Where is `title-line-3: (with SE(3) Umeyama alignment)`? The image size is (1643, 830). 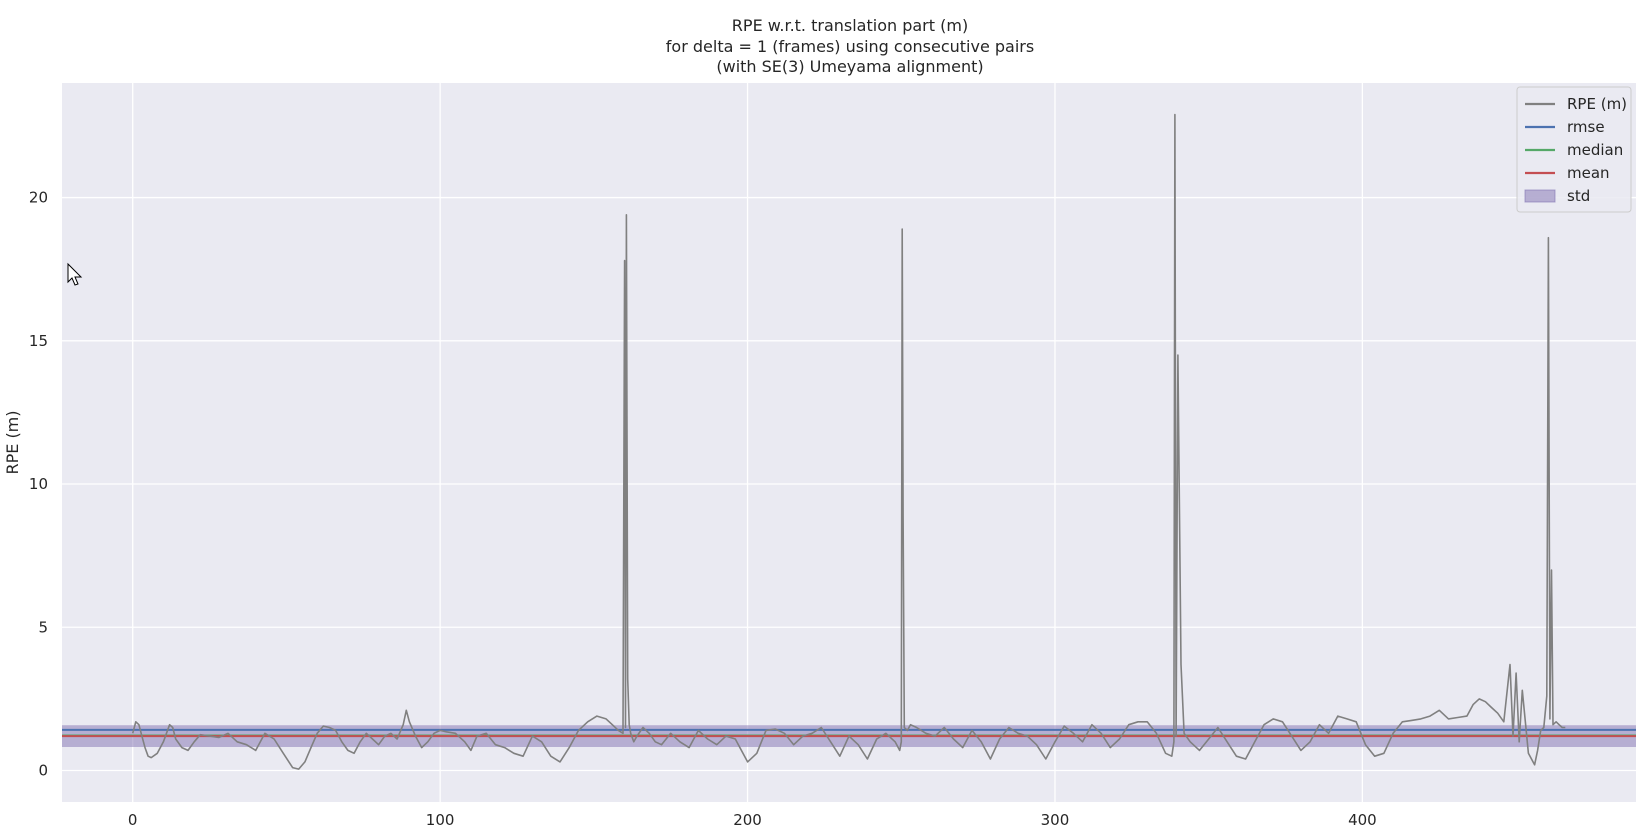 title-line-3: (with SE(3) Umeyama alignment) is located at coordinates (849, 66).